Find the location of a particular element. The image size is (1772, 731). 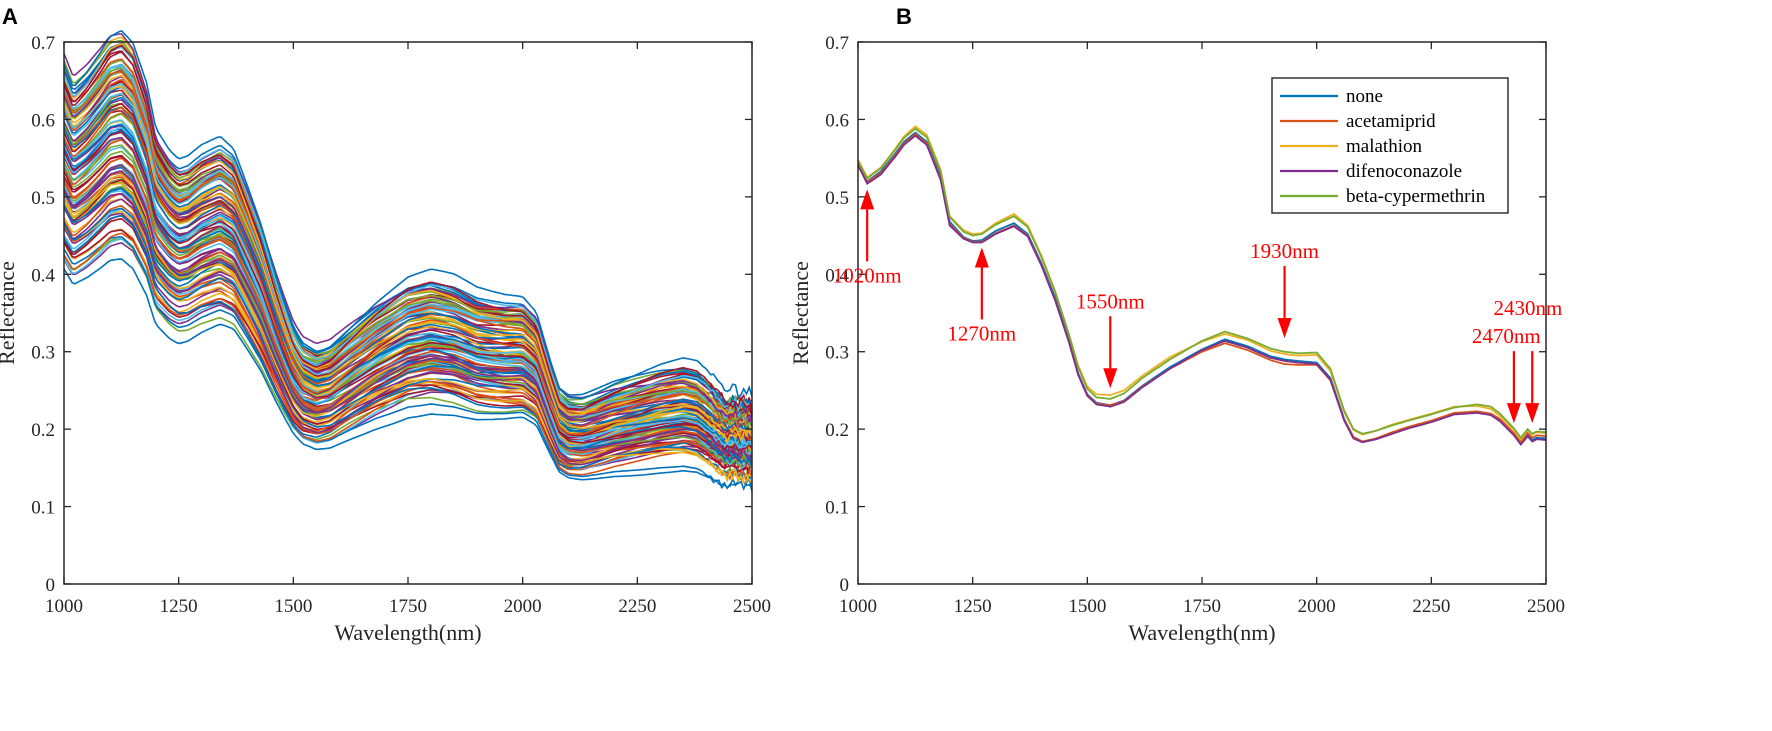

x-axis-title-a: Wavelength(nm) is located at coordinates (407, 632).